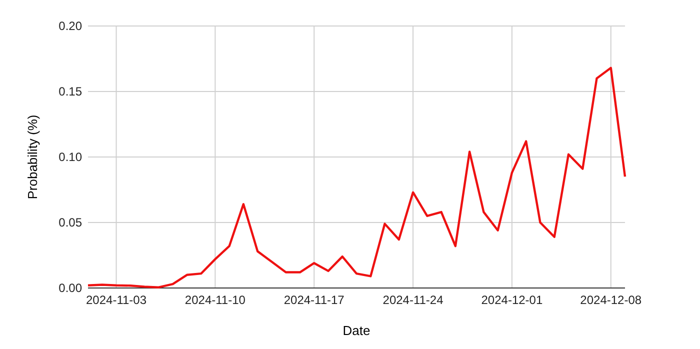 The image size is (700, 349). What do you see at coordinates (70, 26) in the screenshot?
I see `y-tick-label: 0.20` at bounding box center [70, 26].